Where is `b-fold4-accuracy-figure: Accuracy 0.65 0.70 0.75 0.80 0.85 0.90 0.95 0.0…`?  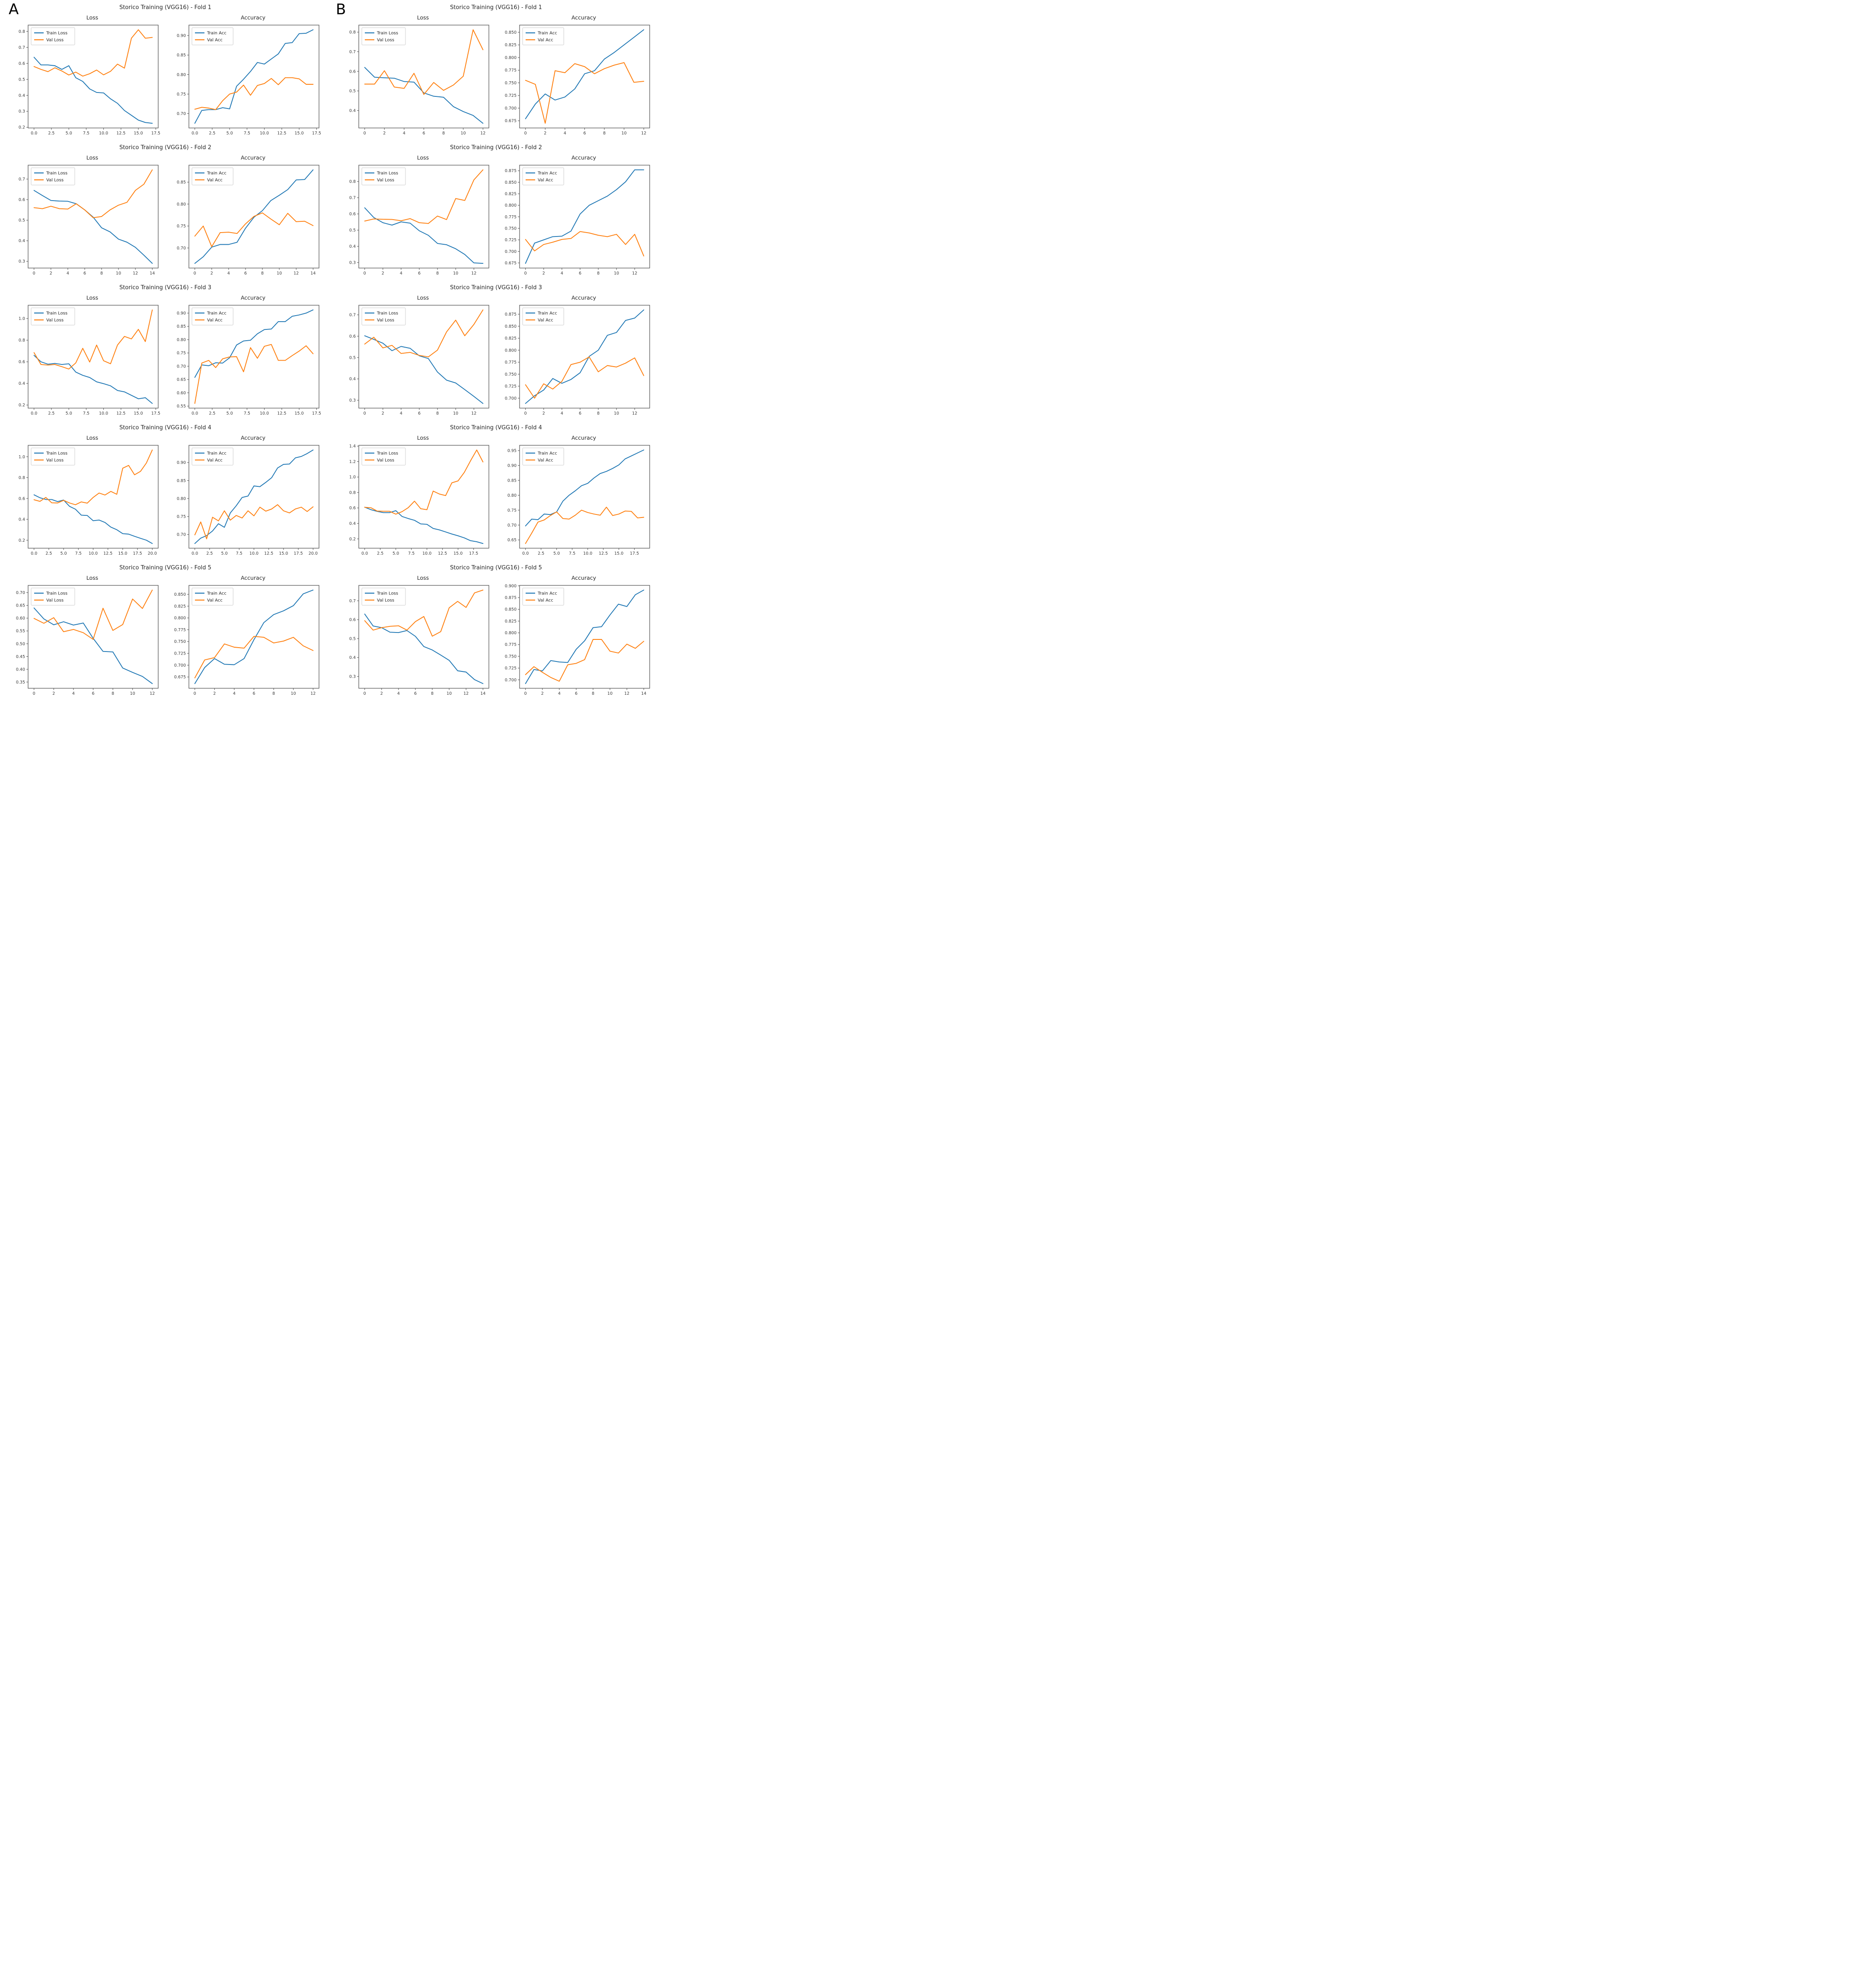
b-fold4-accuracy-figure: Accuracy 0.65 0.70 0.75 0.80 0.85 0.90 0.95 0.0… is located at coordinates (577, 496).